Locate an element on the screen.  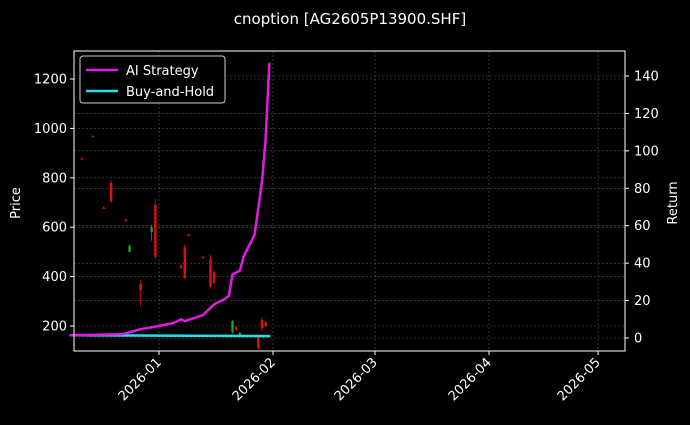
left-tick-label: 600 is located at coordinates (54, 228).